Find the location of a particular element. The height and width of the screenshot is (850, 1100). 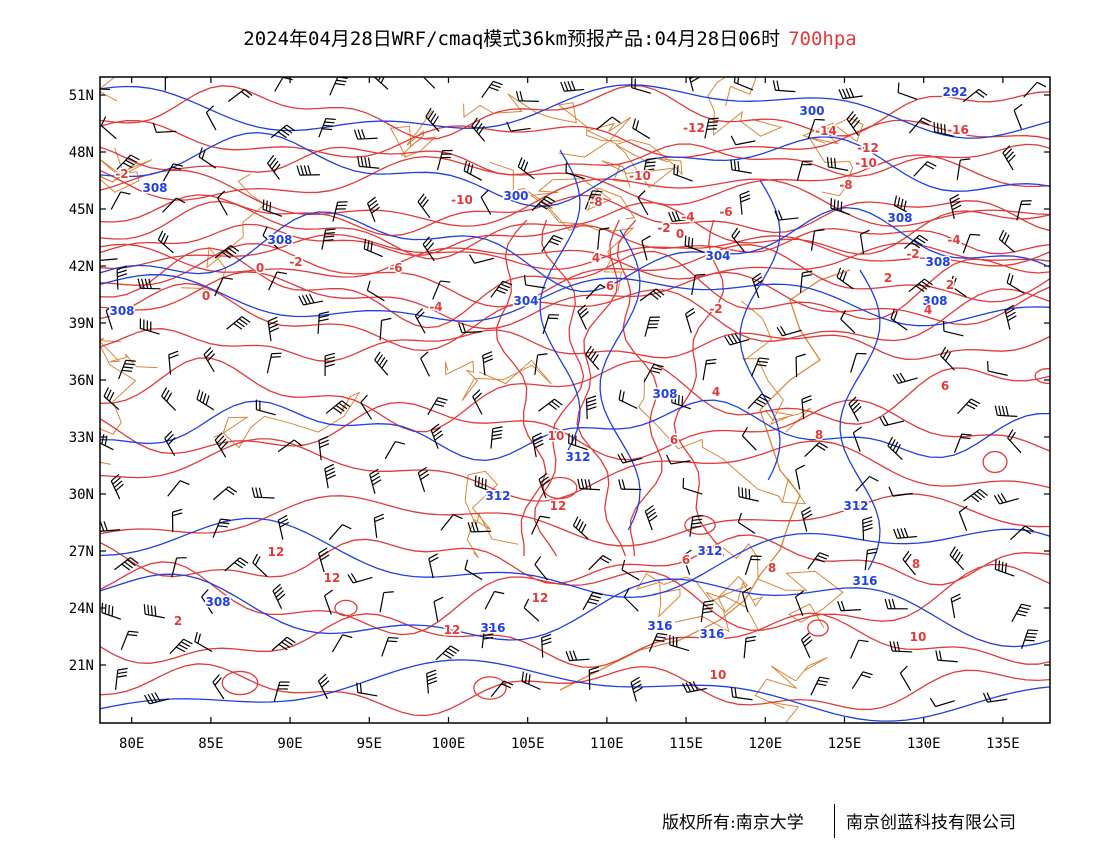

coastline is located at coordinates (705, 480).